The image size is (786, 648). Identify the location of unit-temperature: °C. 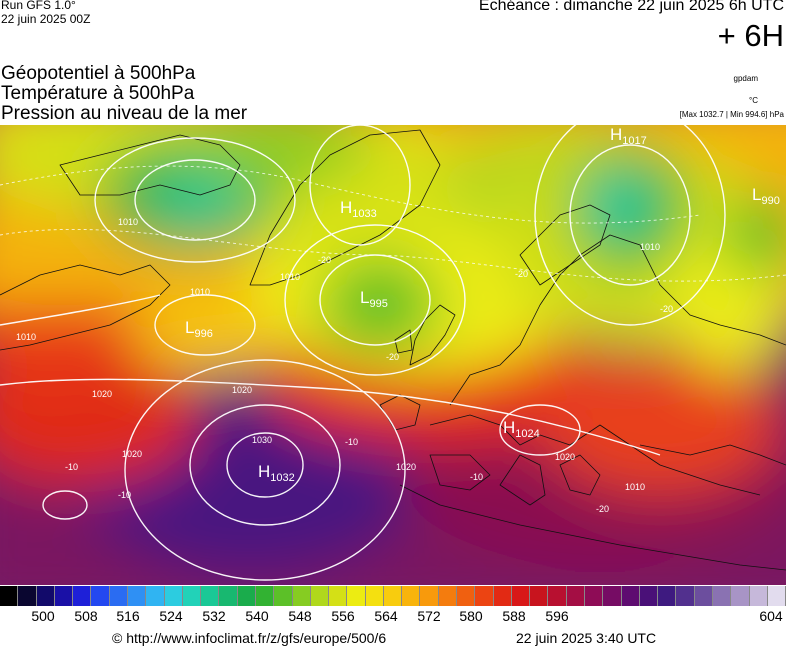
(753, 100).